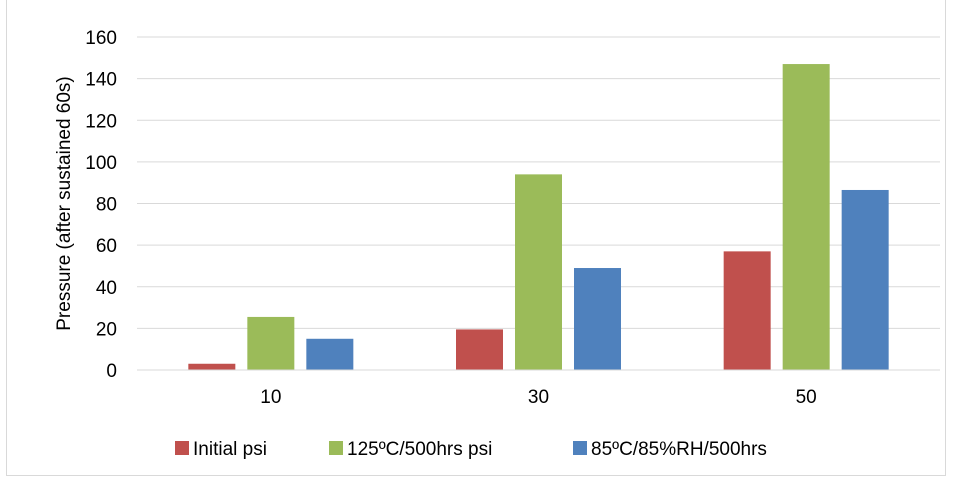 The height and width of the screenshot is (481, 955). Describe the element at coordinates (106, 246) in the screenshot. I see `y-tick-label: 60` at that location.